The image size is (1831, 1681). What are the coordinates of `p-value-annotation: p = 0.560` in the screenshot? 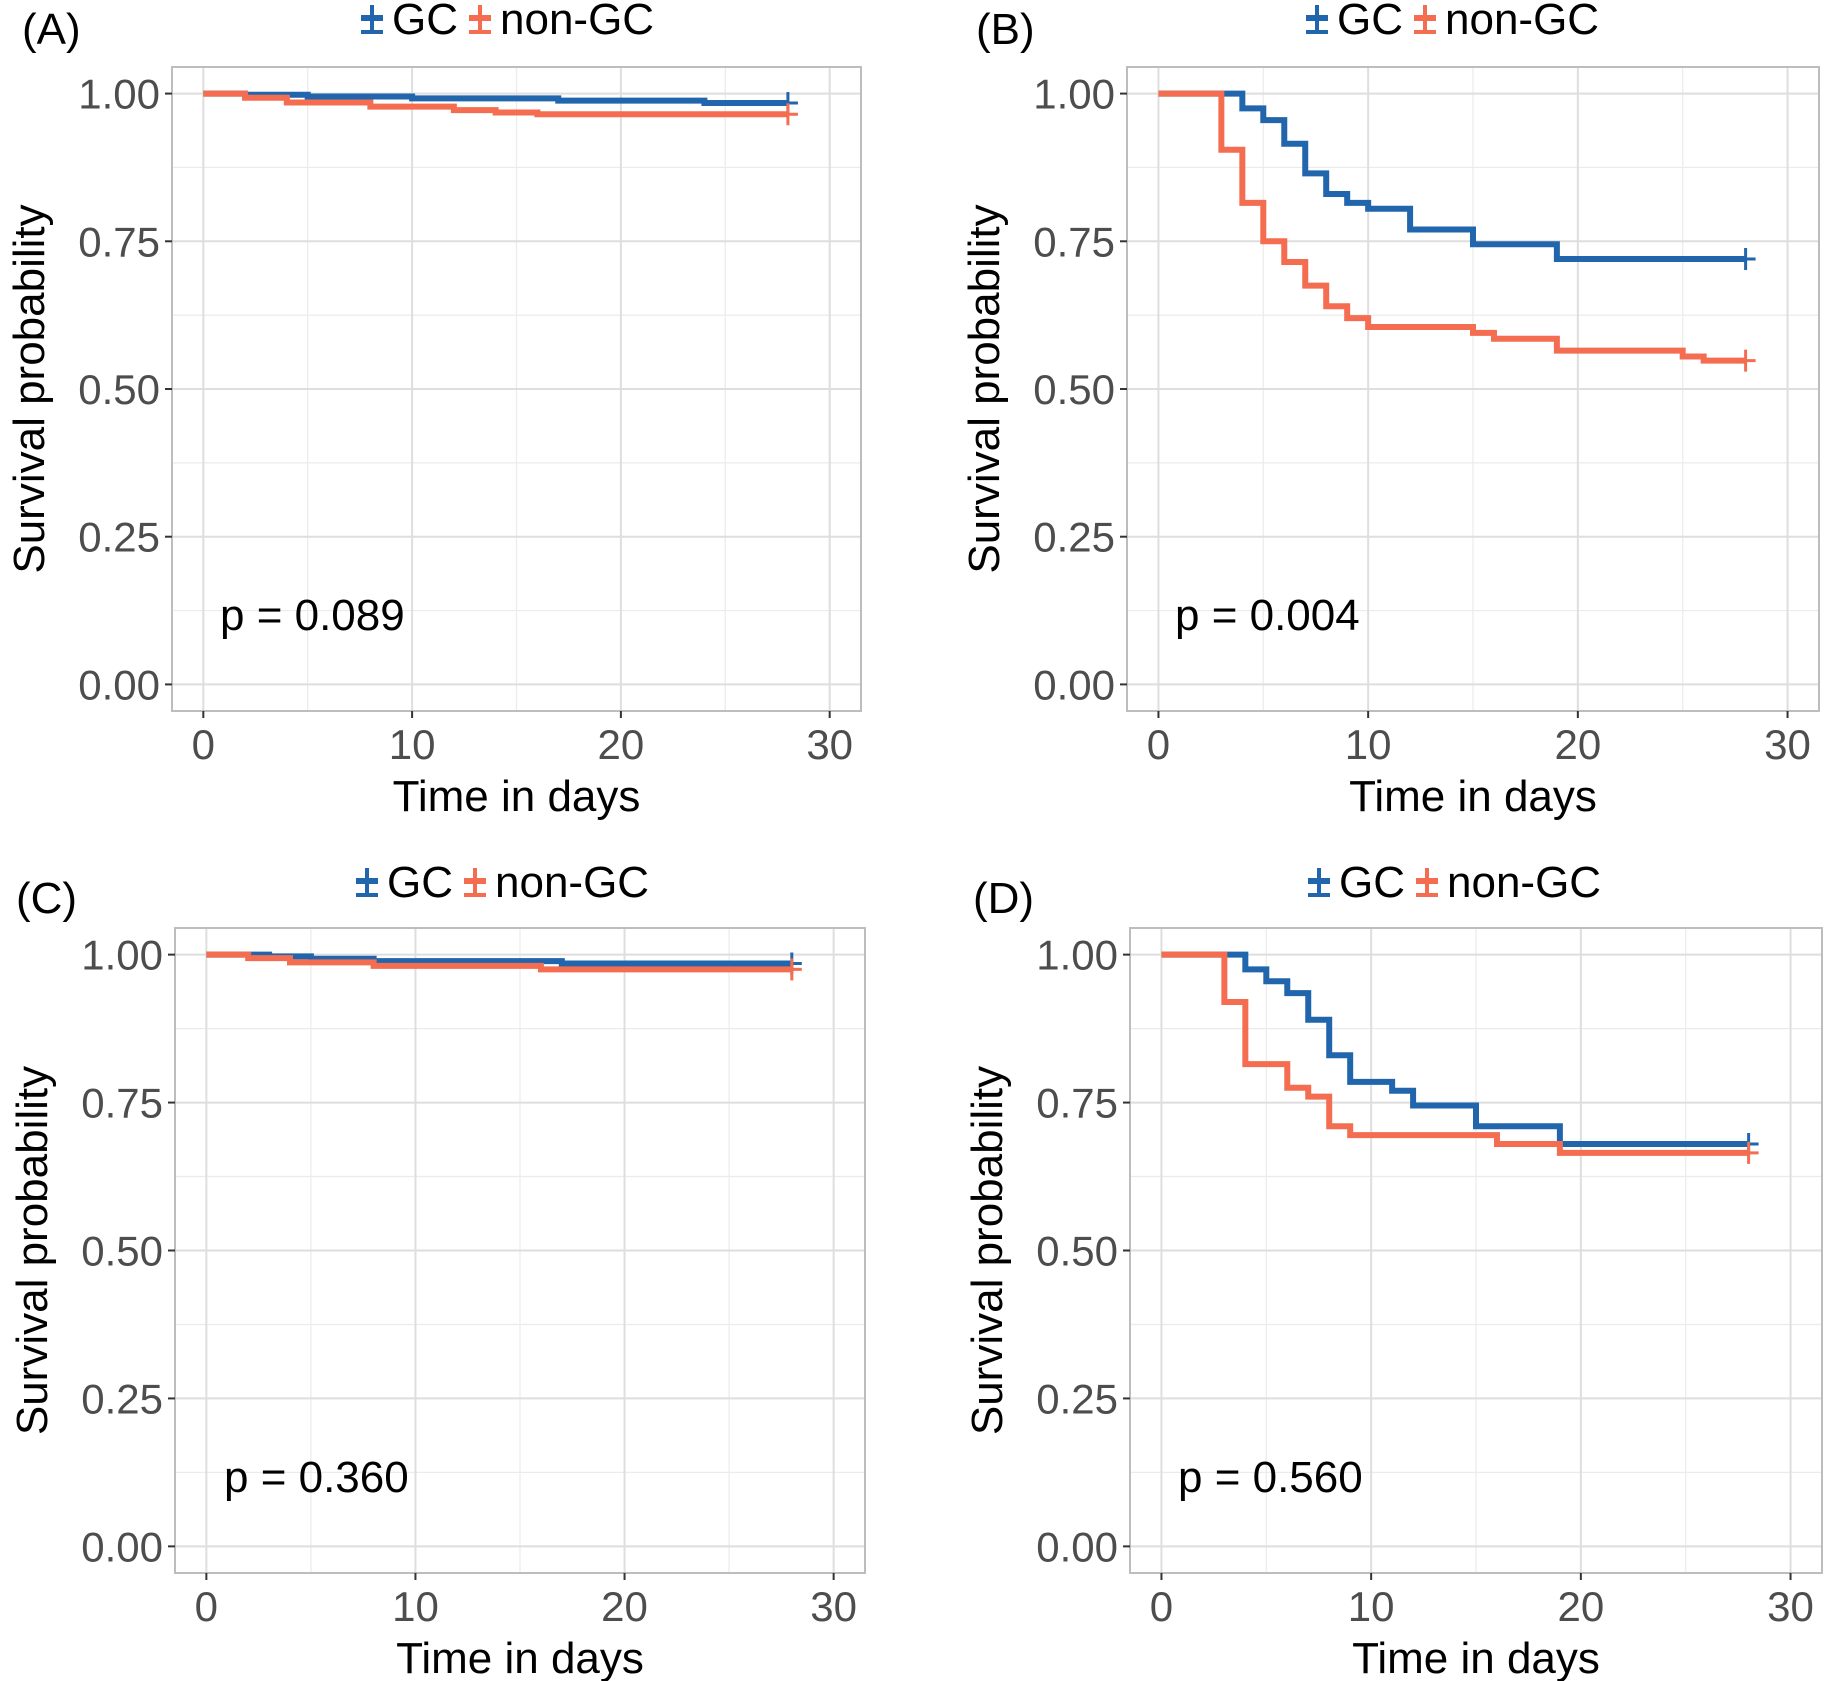 It's located at (1270, 1477).